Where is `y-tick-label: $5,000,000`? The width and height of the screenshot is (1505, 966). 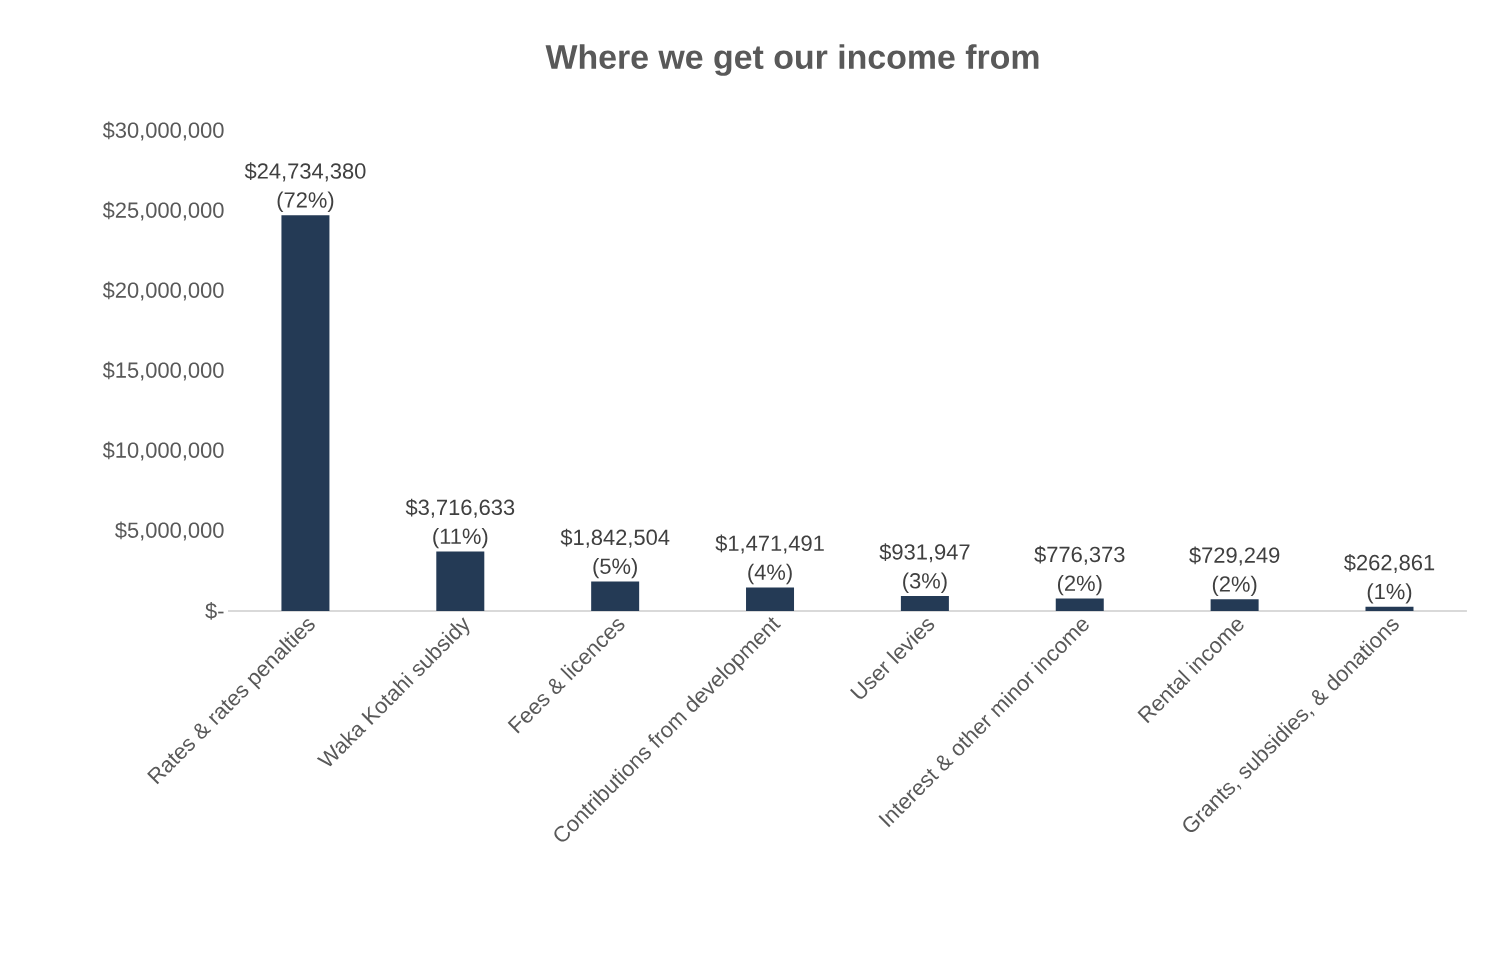 y-tick-label: $5,000,000 is located at coordinates (169, 531).